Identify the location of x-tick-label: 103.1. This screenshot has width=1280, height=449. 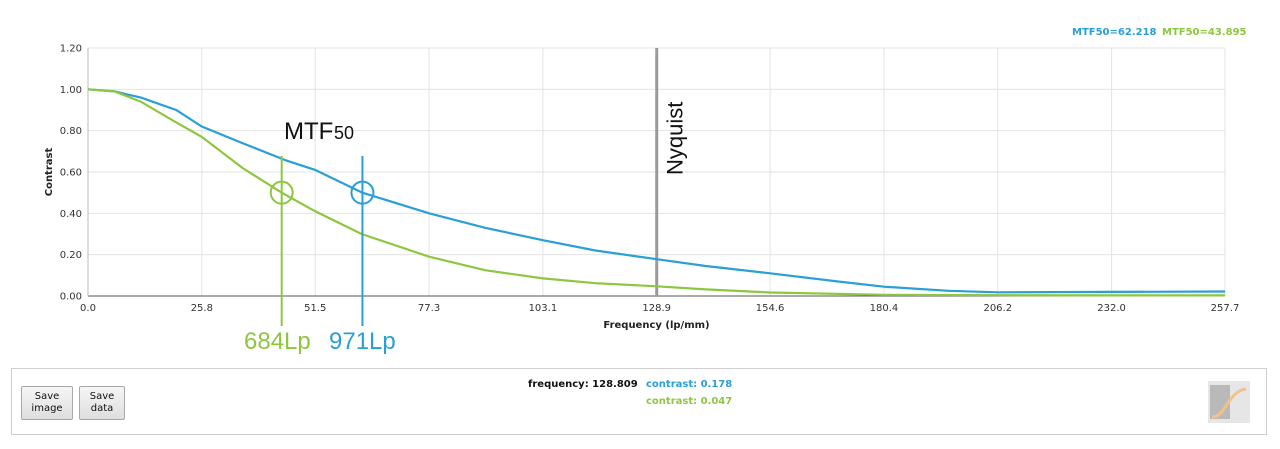
(543, 308).